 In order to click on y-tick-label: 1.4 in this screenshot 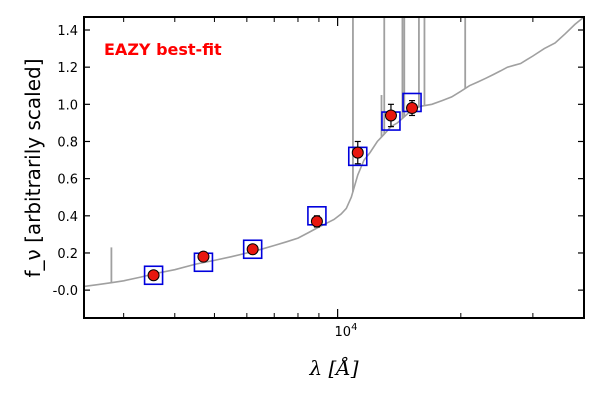, I will do `click(67, 31)`.